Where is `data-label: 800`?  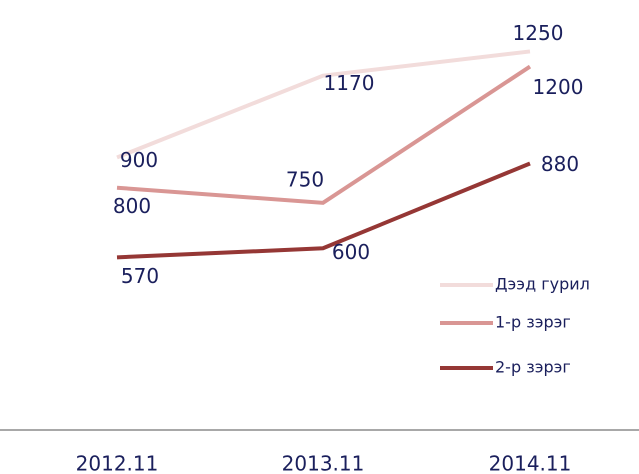
data-label: 800 is located at coordinates (132, 206).